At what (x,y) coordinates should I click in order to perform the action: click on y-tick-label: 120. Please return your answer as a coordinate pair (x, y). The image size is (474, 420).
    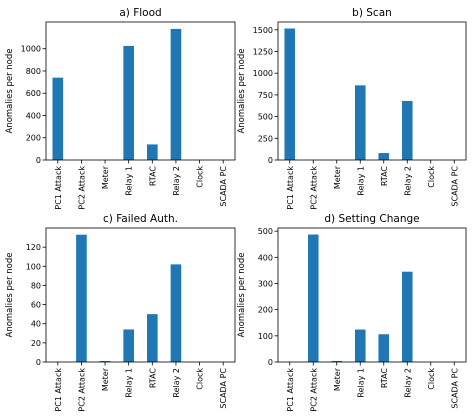
    Looking at the image, I should click on (33, 247).